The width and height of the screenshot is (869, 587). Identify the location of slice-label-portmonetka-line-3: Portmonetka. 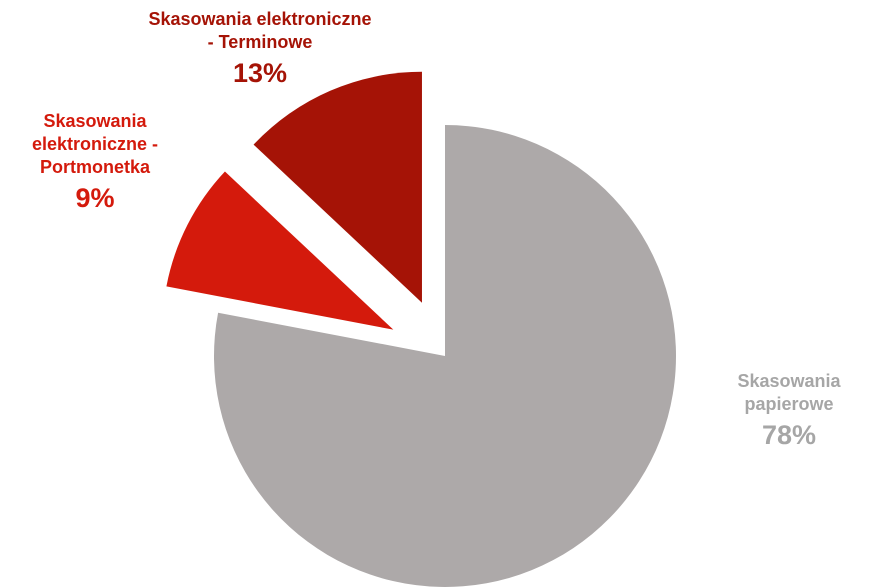
(95, 167).